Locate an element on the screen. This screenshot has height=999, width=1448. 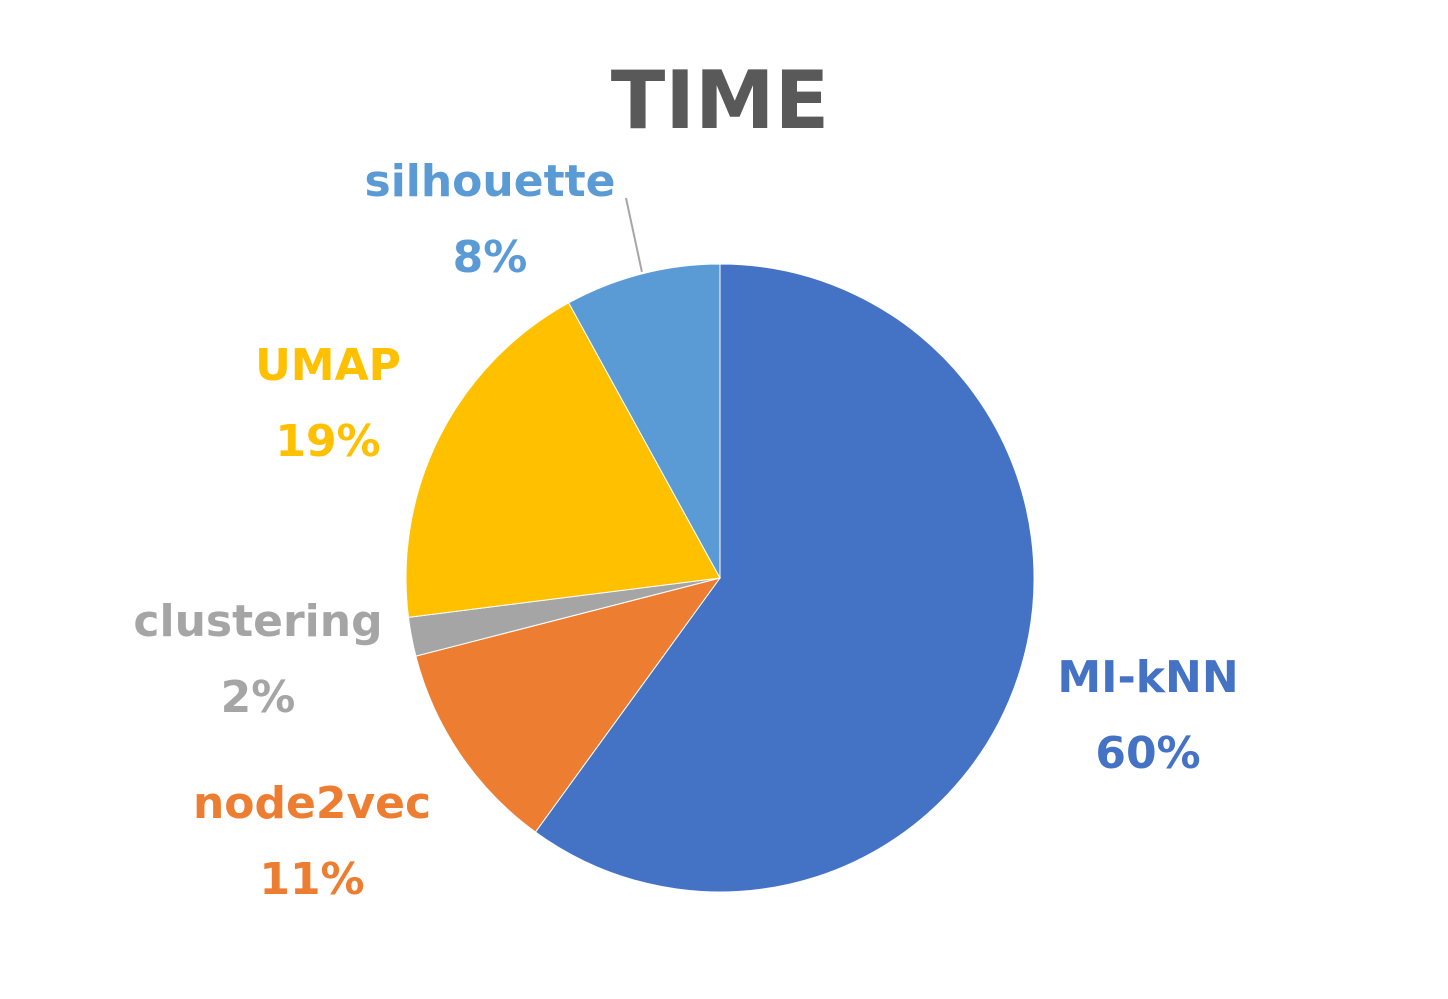
pie-slice-umap is located at coordinates (563, 460).